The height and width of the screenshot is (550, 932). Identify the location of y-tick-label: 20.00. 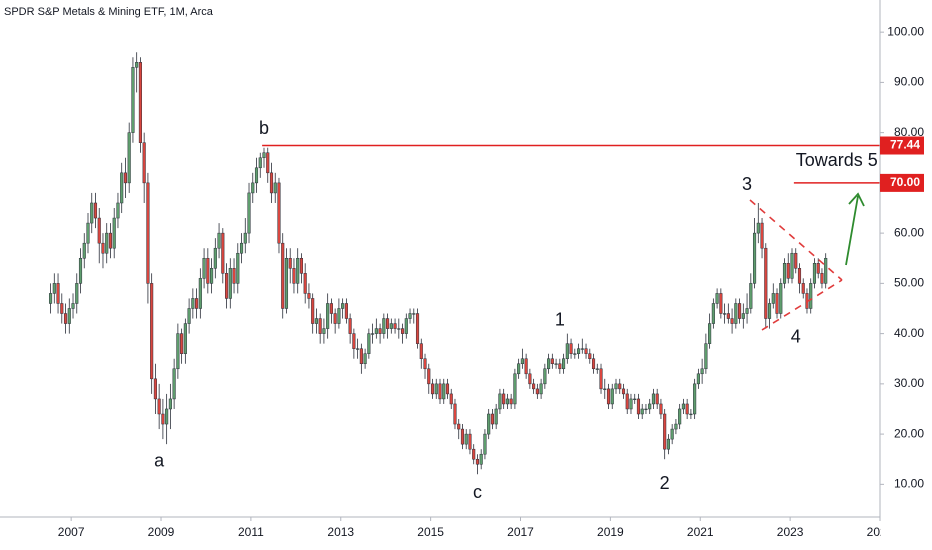
(909, 433).